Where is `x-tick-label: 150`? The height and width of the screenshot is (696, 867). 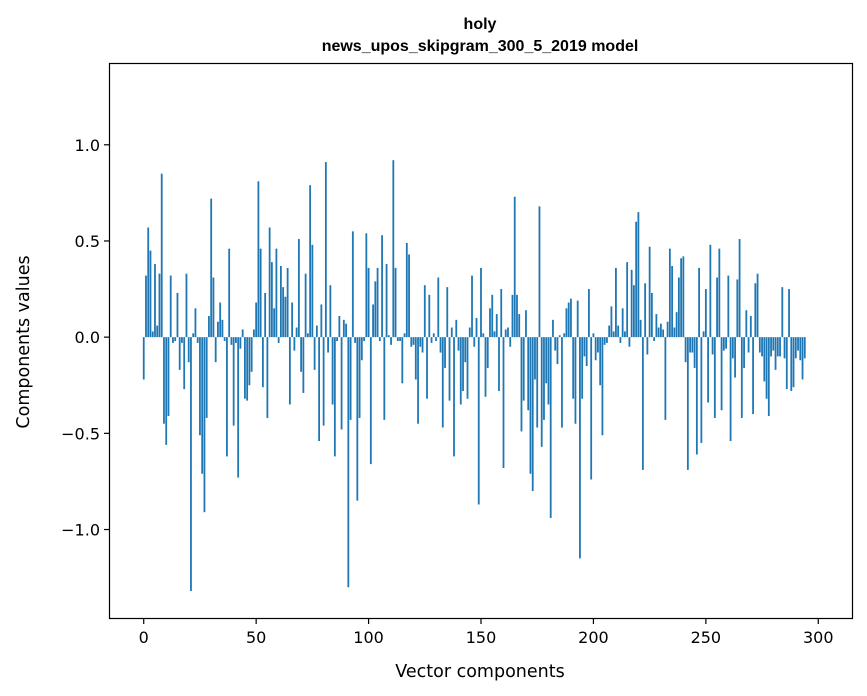 x-tick-label: 150 is located at coordinates (481, 637).